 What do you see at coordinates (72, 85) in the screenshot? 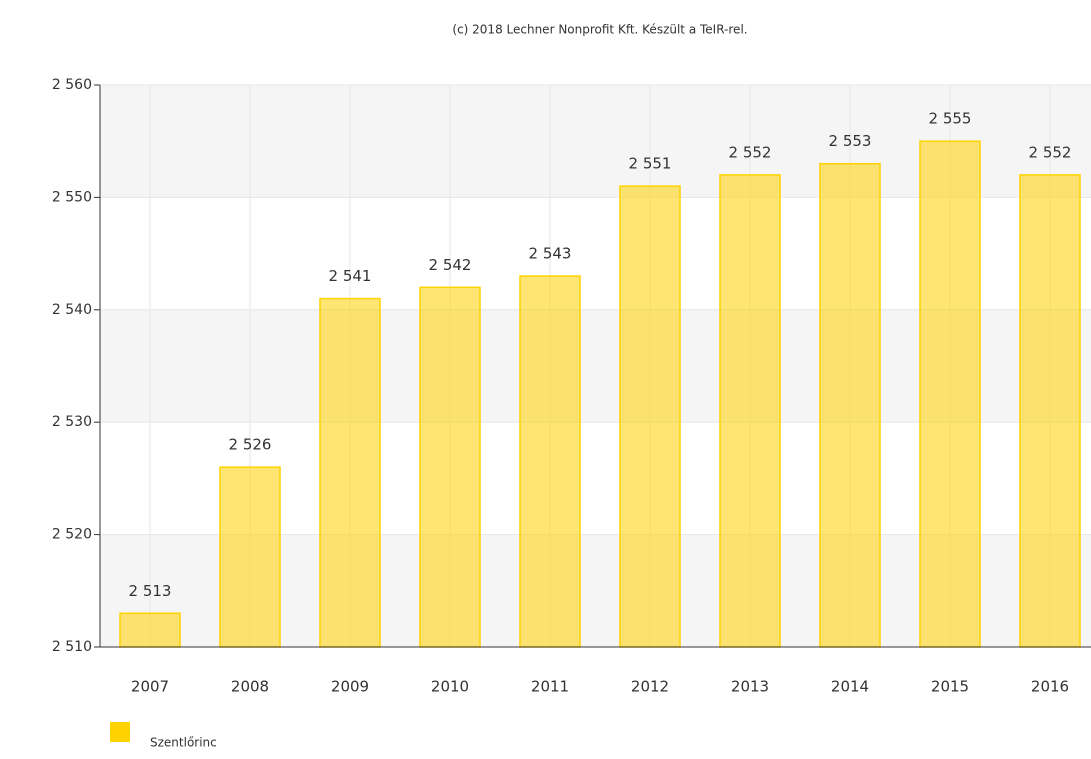
I see `y-tick-label: 2 560` at bounding box center [72, 85].